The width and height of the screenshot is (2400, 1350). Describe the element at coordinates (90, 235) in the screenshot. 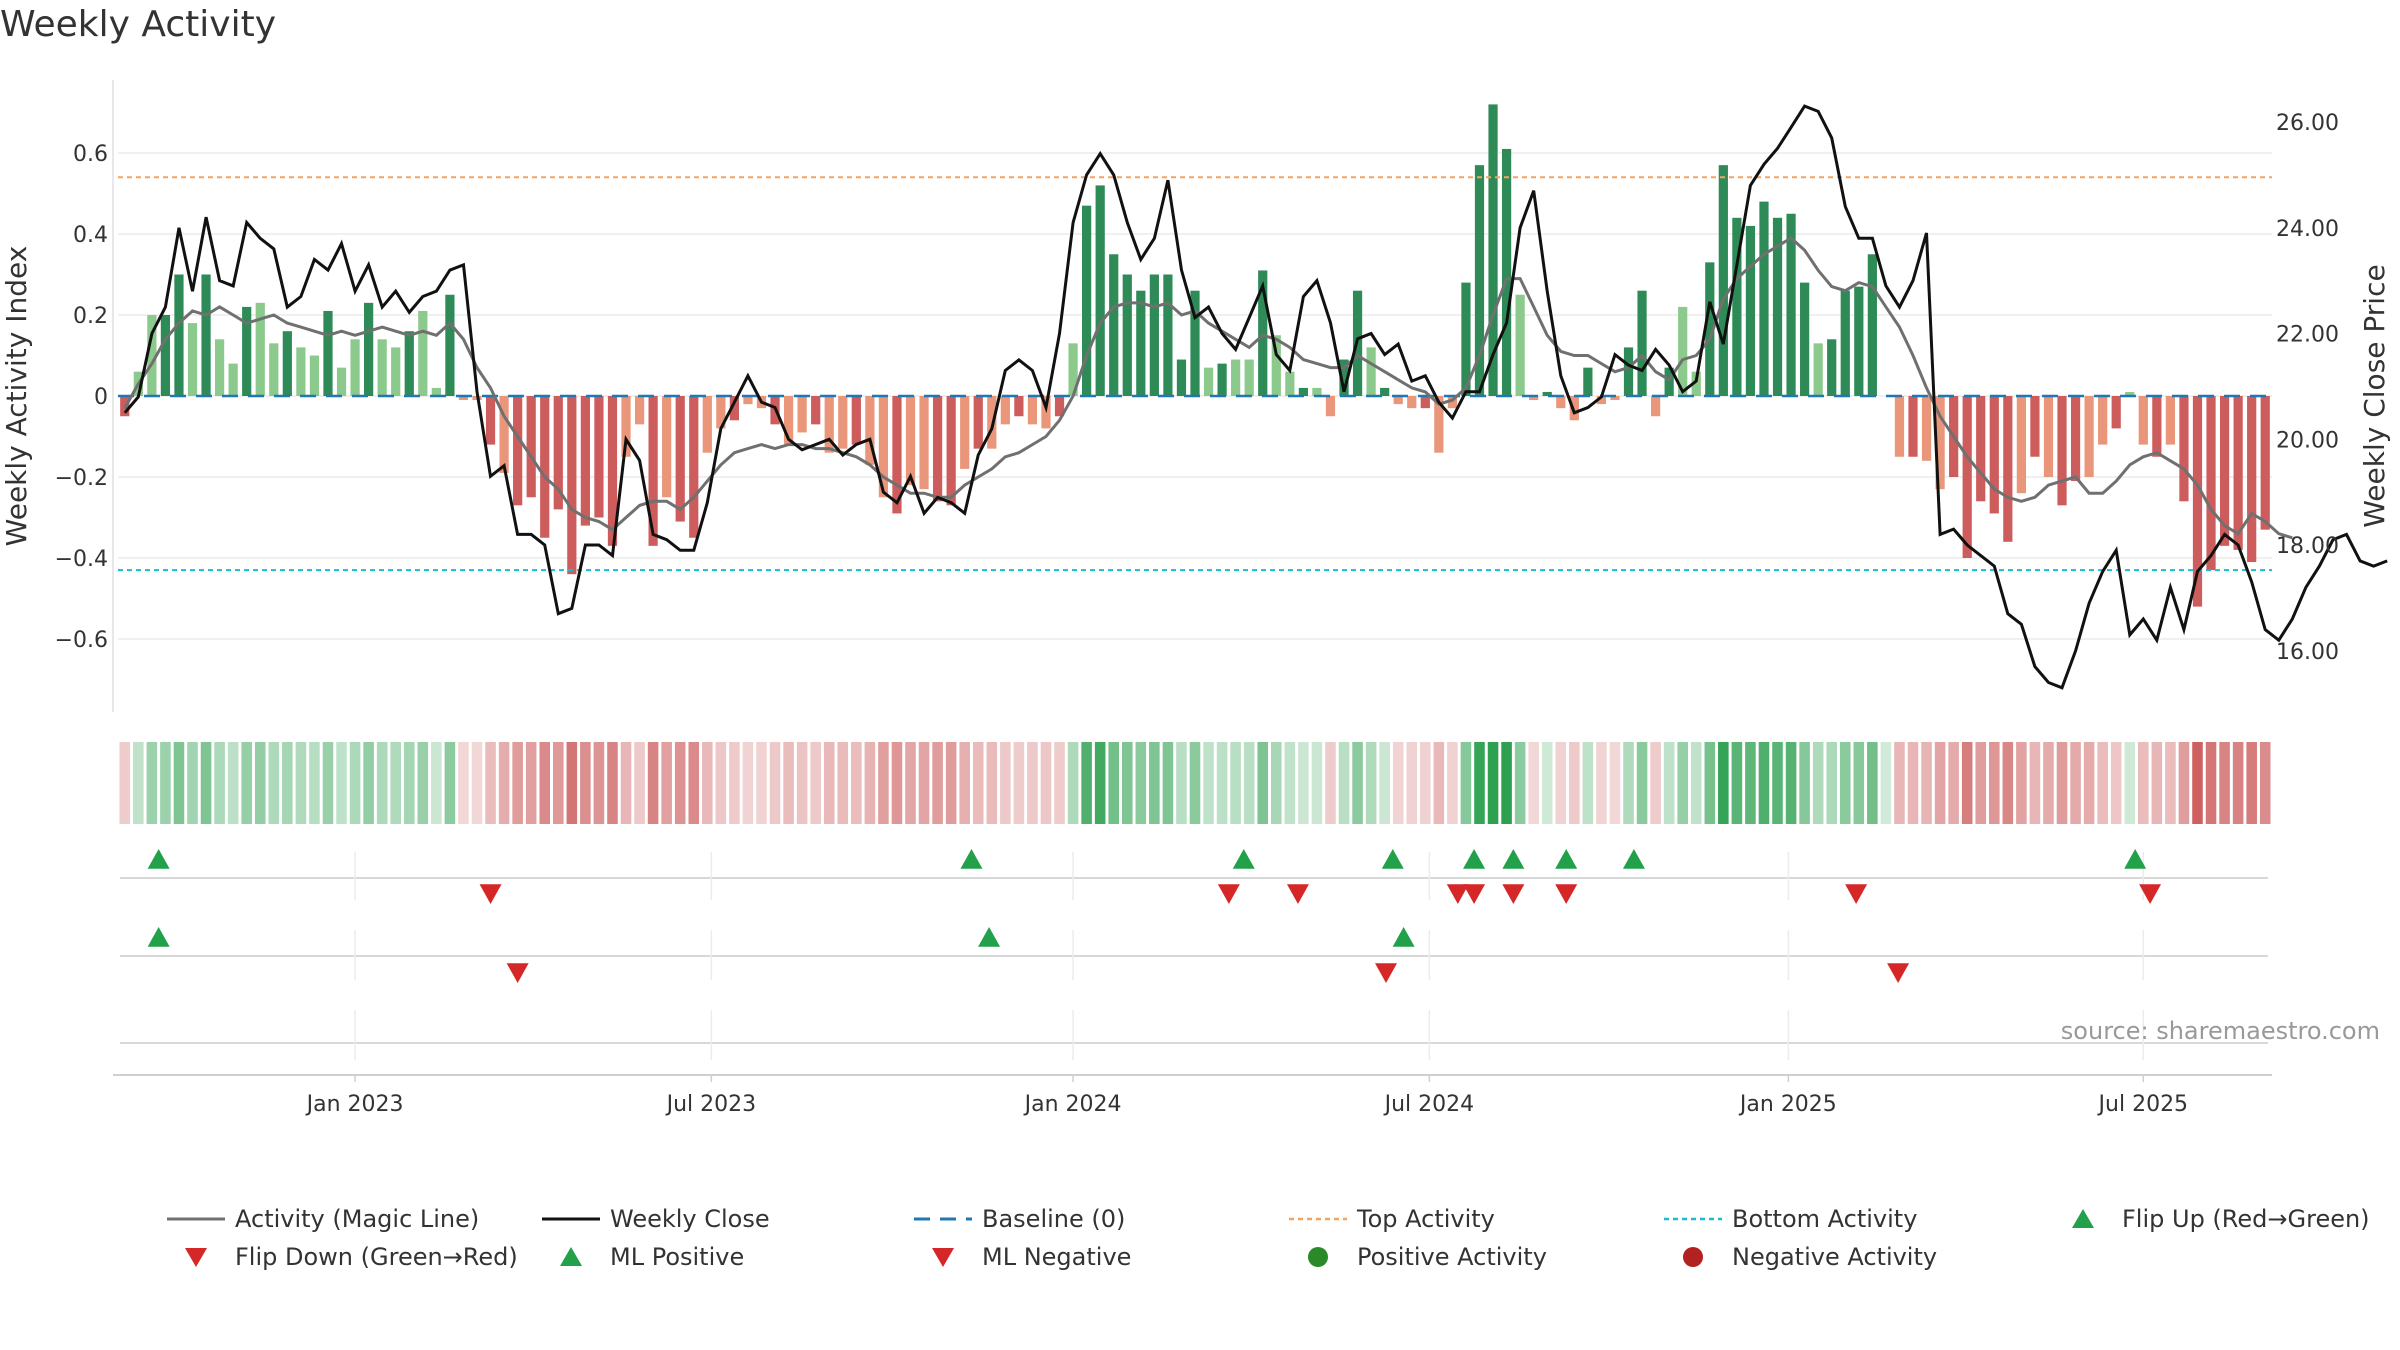

I see `y-tick-label: 0.4` at that location.